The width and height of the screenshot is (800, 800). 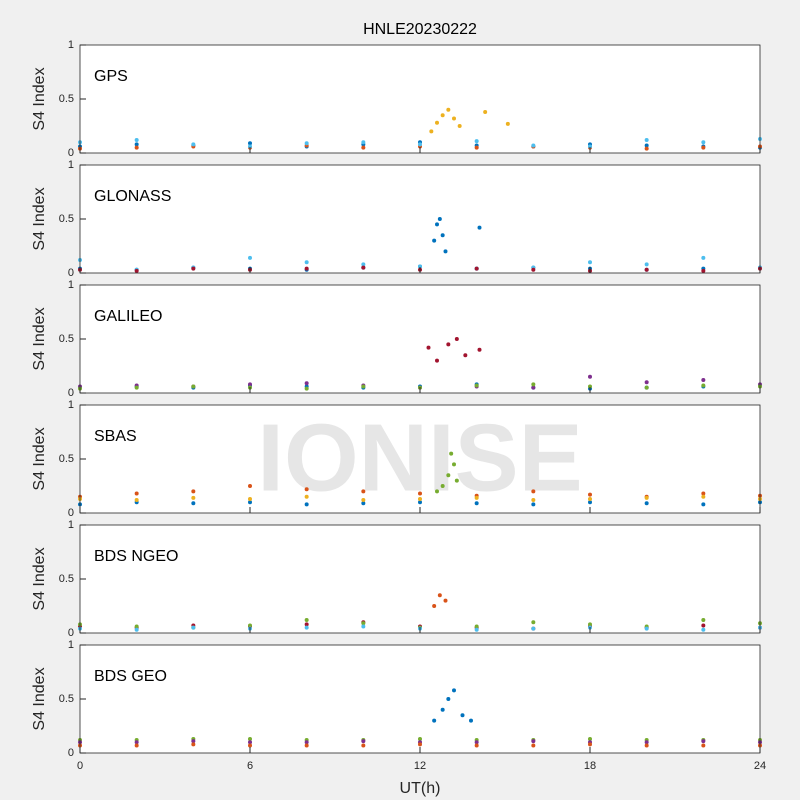 I want to click on x-tick-label: 18, so click(x=590, y=766).